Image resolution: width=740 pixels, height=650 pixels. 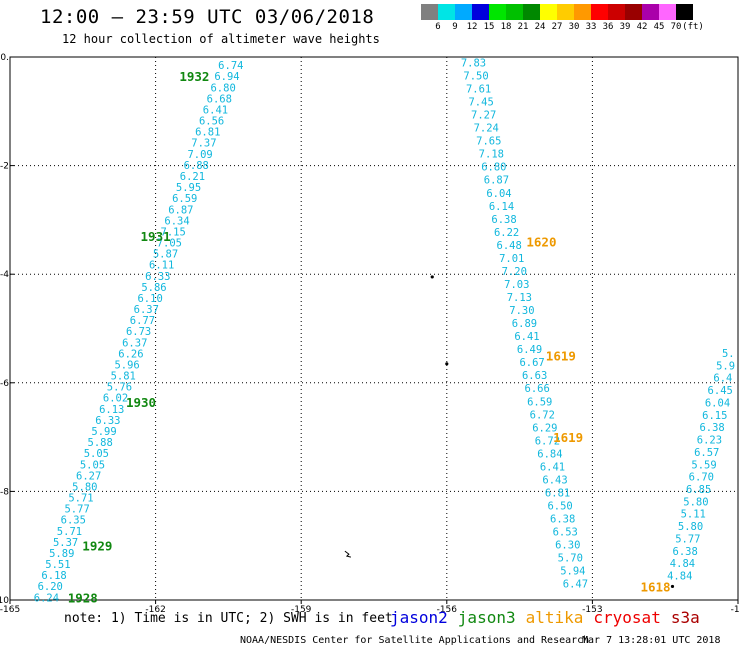 I want to click on x-tick-label: -159, so click(x=301, y=610).